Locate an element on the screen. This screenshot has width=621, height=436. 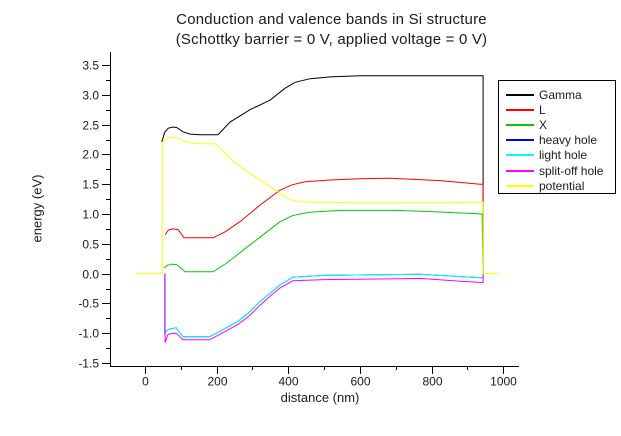
legend-label-l: L is located at coordinates (542, 109).